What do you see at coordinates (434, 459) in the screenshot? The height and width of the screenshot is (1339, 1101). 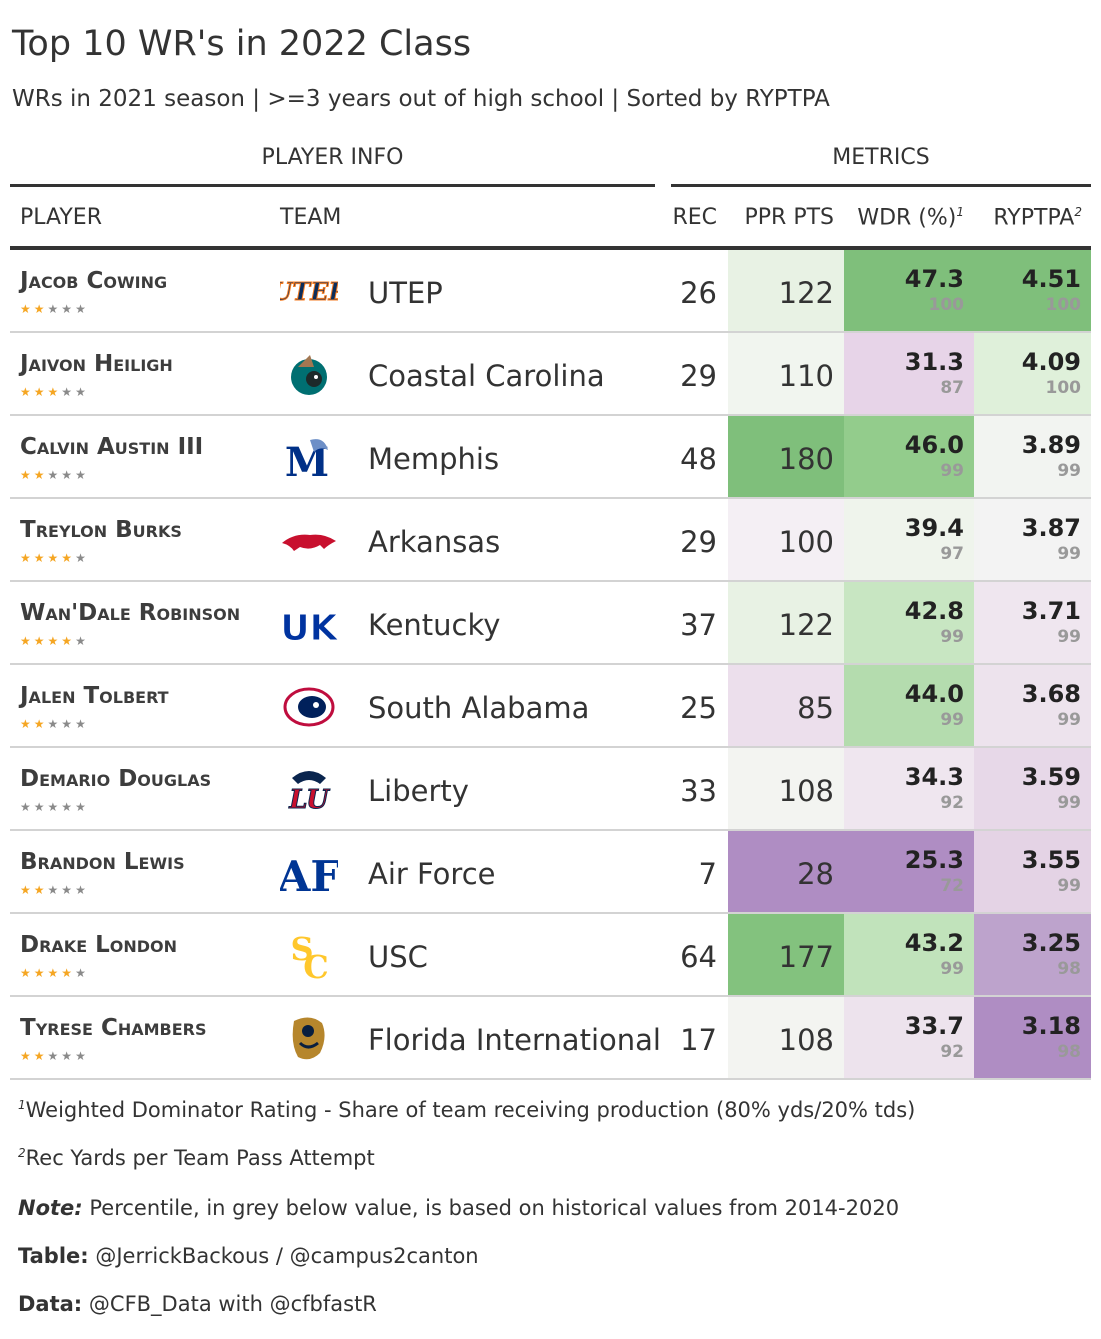 I see `team-name: Memphis` at bounding box center [434, 459].